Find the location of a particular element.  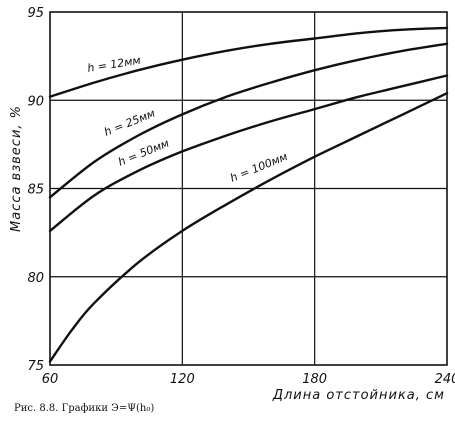

y-tick-label: 95 is located at coordinates (35, 13).